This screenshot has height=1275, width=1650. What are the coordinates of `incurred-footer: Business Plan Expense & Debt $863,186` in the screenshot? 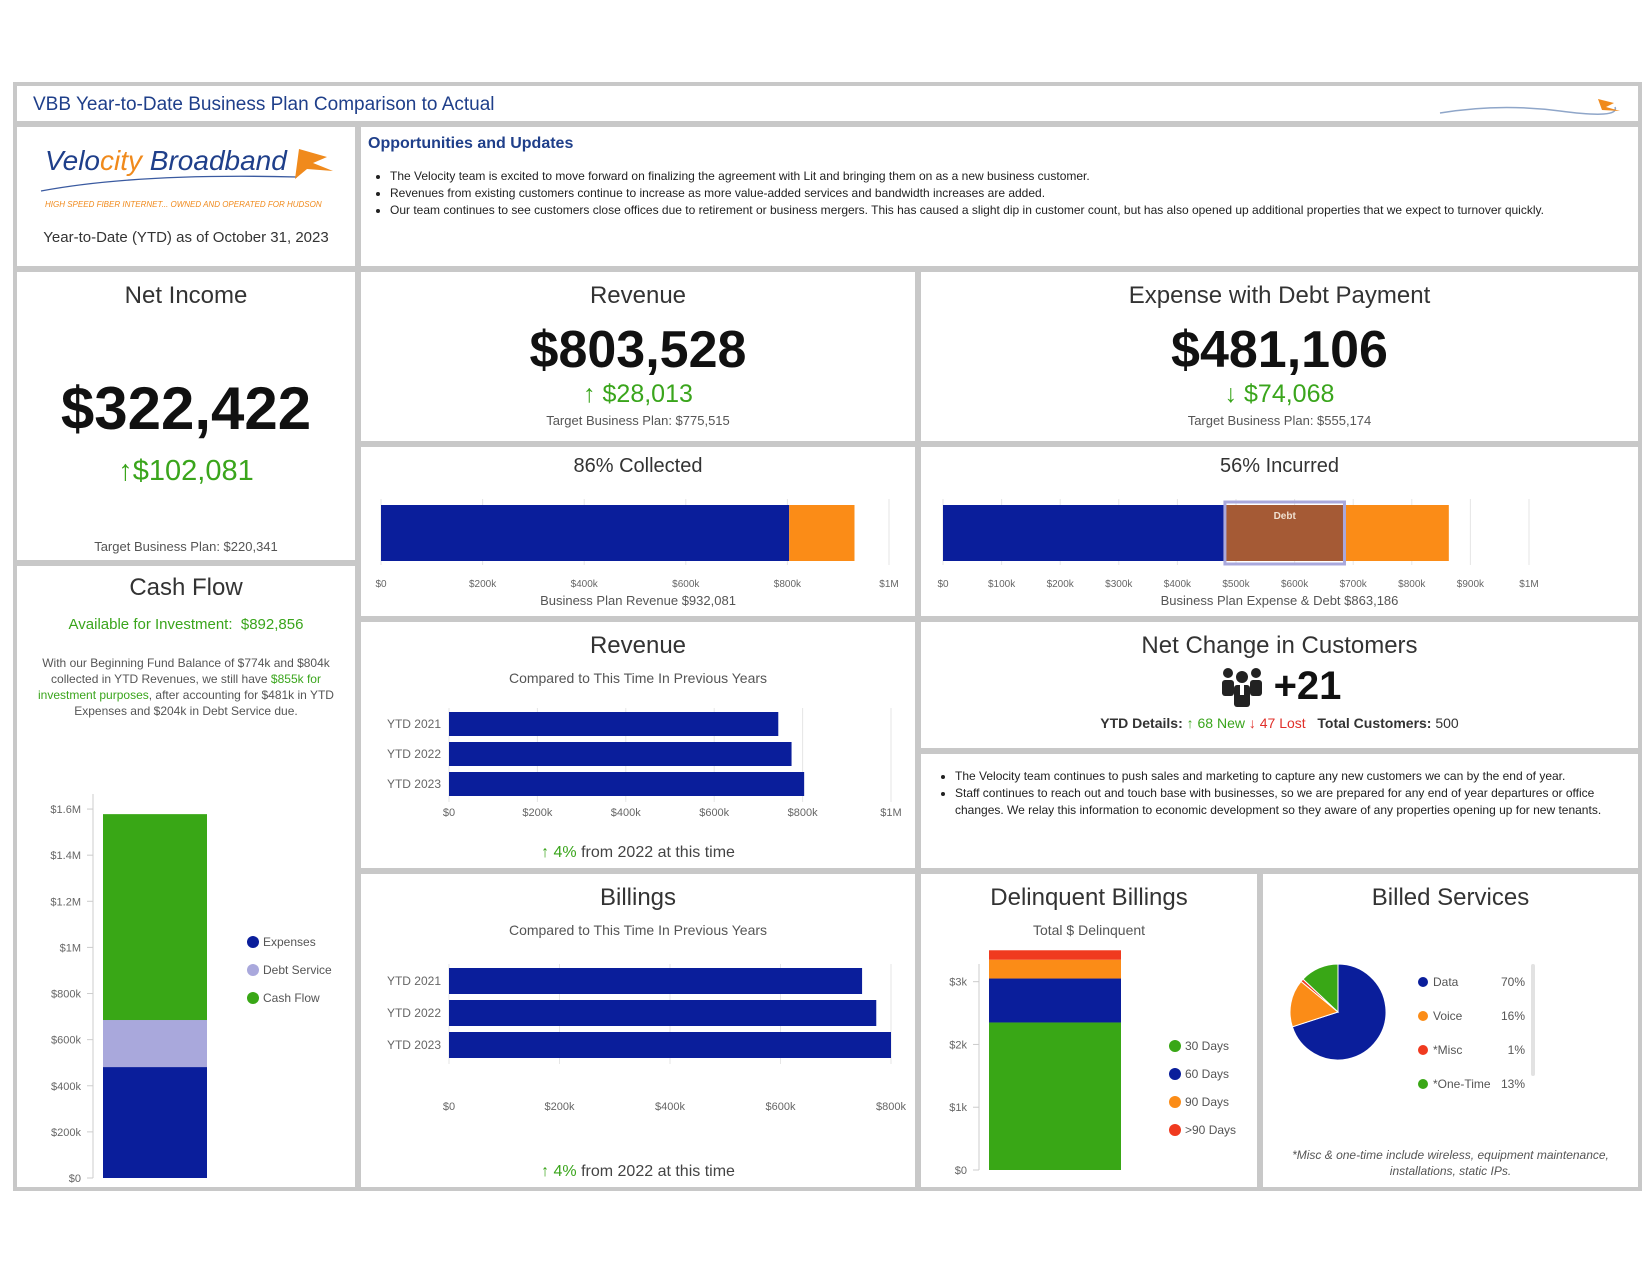 It's located at (1279, 600).